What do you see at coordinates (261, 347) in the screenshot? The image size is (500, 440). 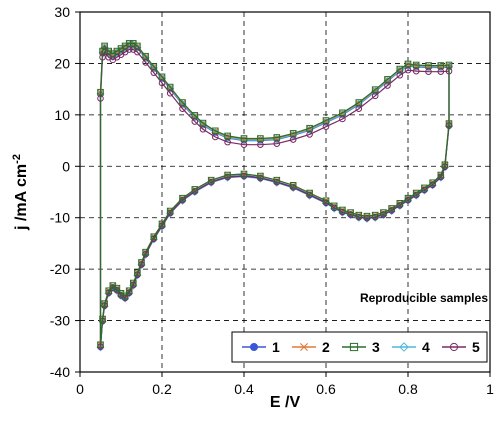 I see `legend-entry-1: 1` at bounding box center [261, 347].